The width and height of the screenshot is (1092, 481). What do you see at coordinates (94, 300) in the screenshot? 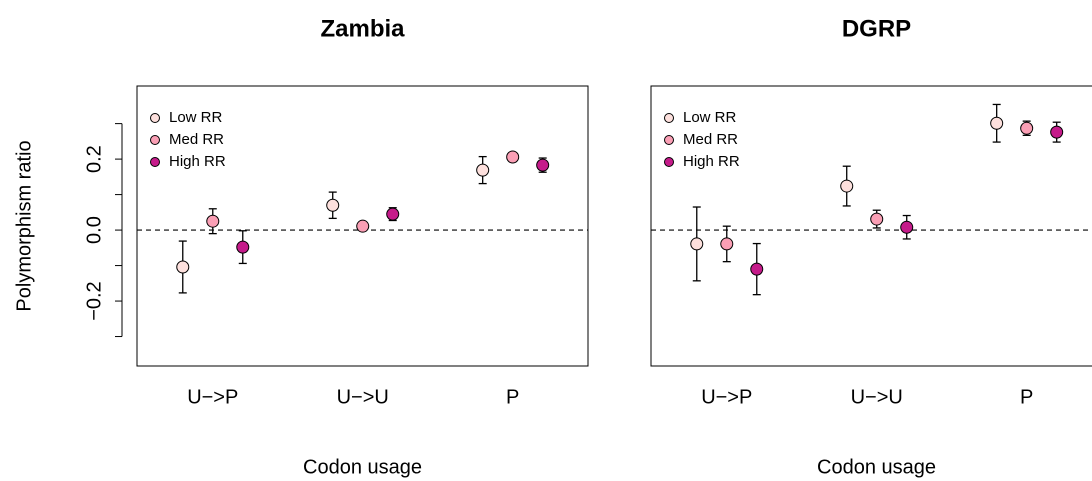
I see `y-tick-label: −0.2` at bounding box center [94, 300].